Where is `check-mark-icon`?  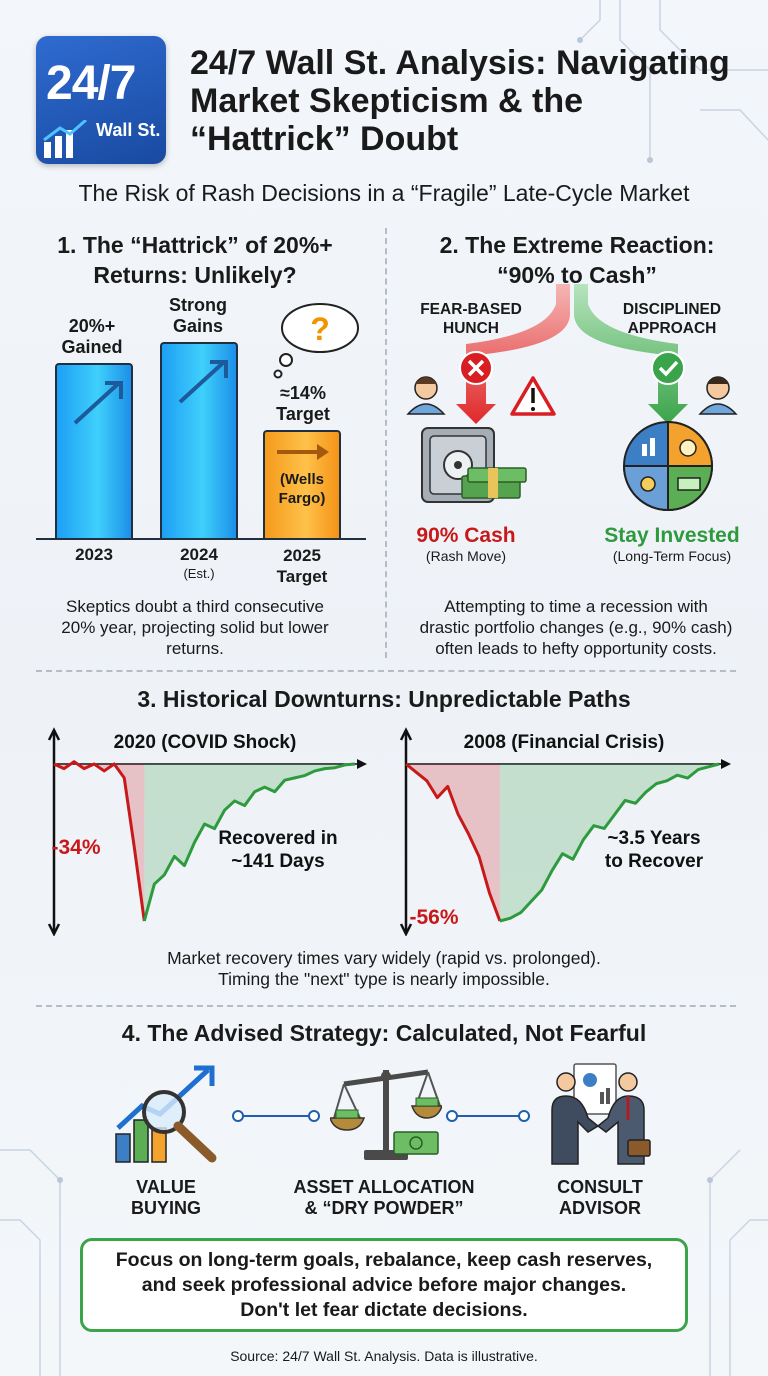 check-mark-icon is located at coordinates (668, 368).